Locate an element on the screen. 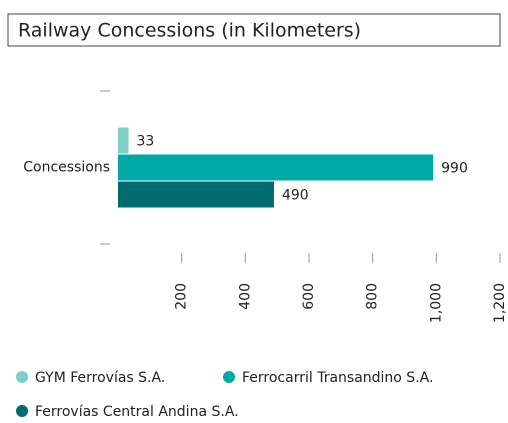 The width and height of the screenshot is (508, 423). x-tick-label: 200 is located at coordinates (182, 296).